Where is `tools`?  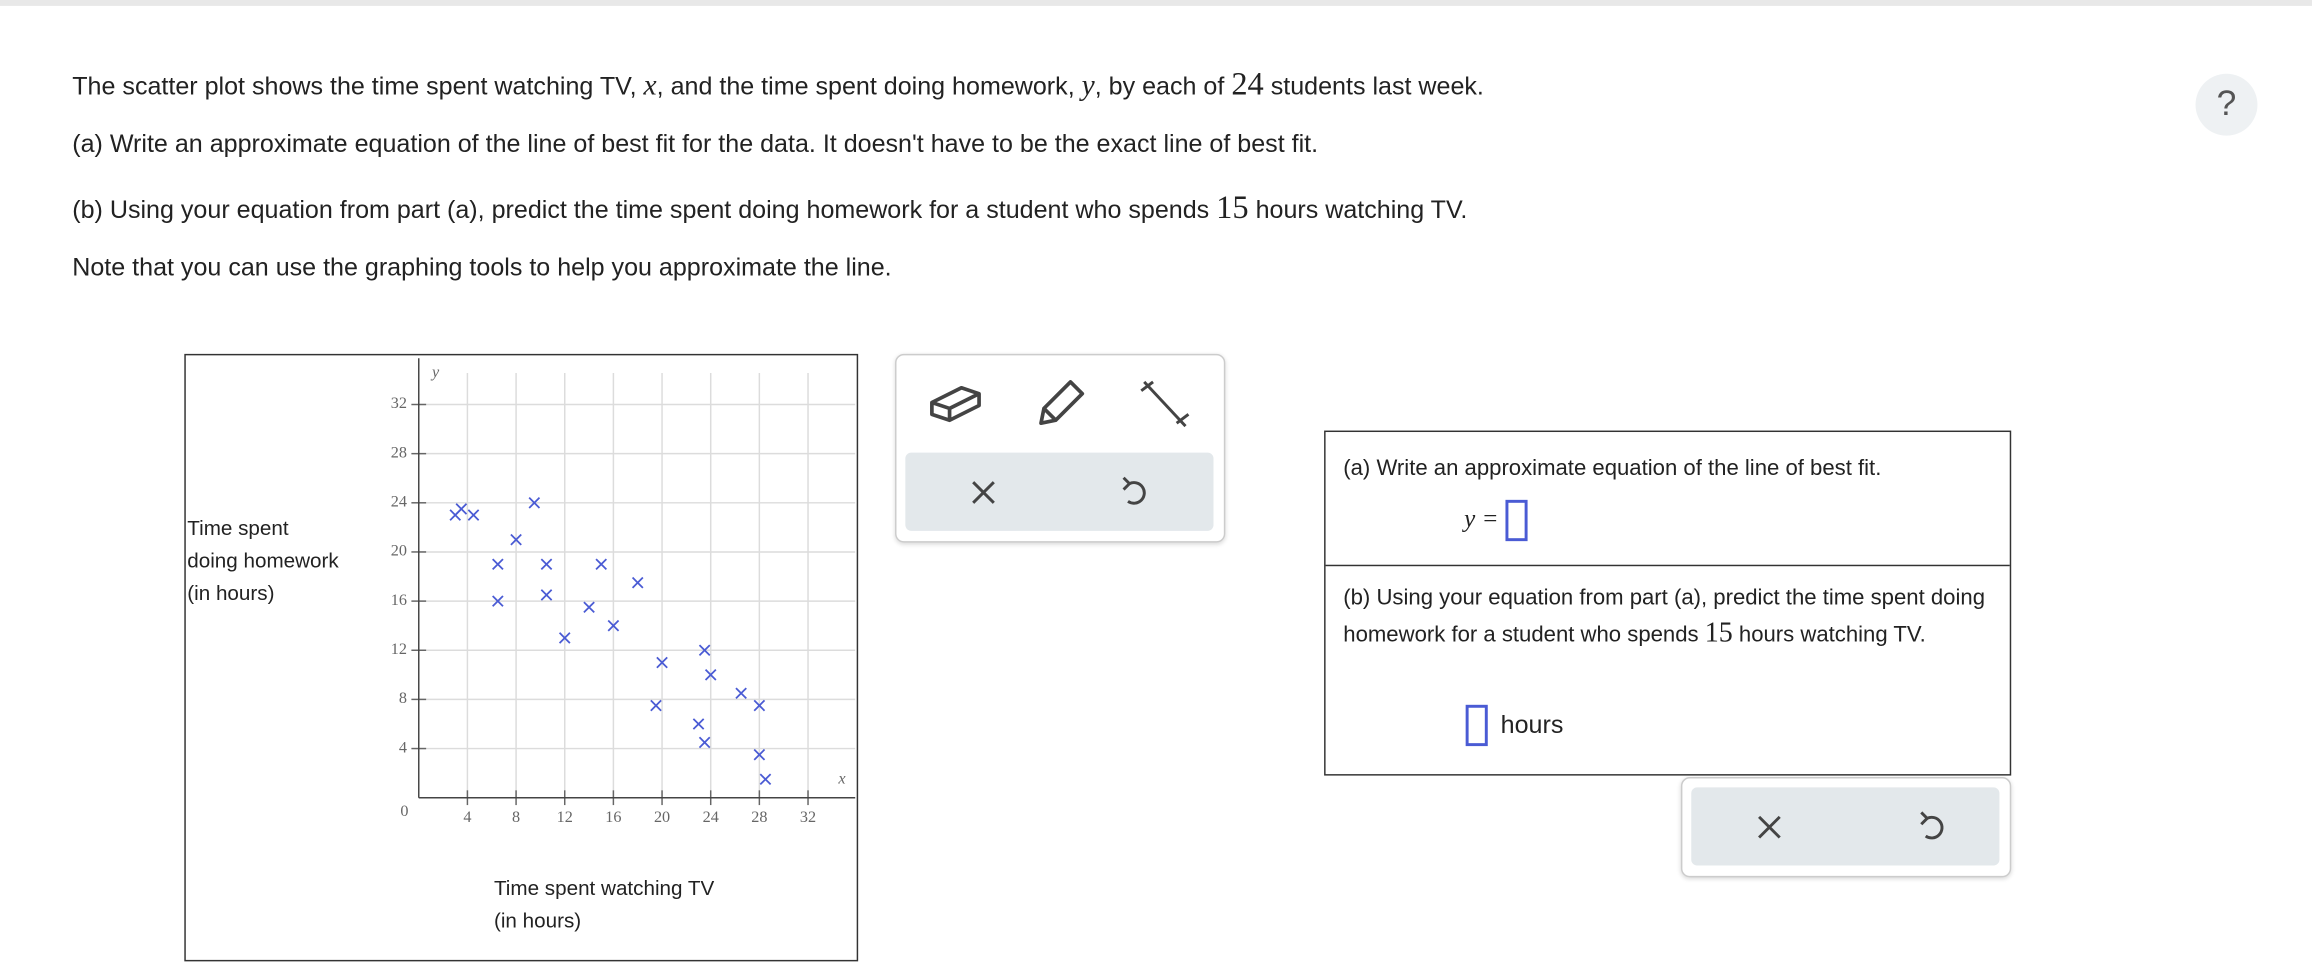 tools is located at coordinates (1060, 404).